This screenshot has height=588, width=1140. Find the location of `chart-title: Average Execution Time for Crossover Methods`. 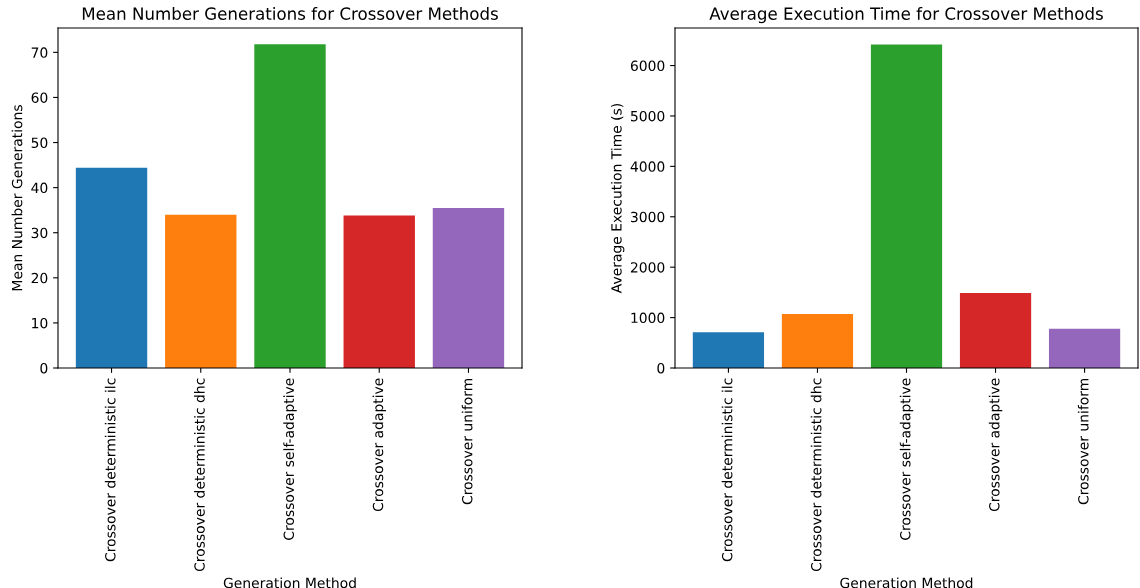

chart-title: Average Execution Time for Crossover Methods is located at coordinates (906, 15).